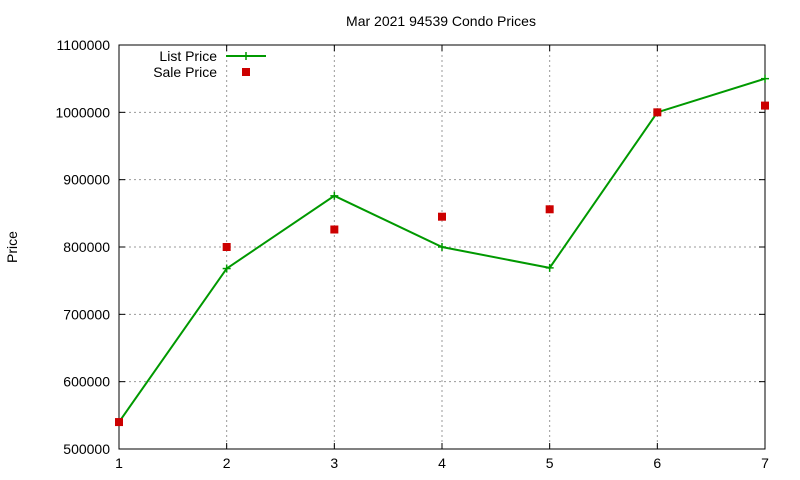 The height and width of the screenshot is (480, 800). Describe the element at coordinates (246, 56) in the screenshot. I see `legend-plus-marker` at that location.